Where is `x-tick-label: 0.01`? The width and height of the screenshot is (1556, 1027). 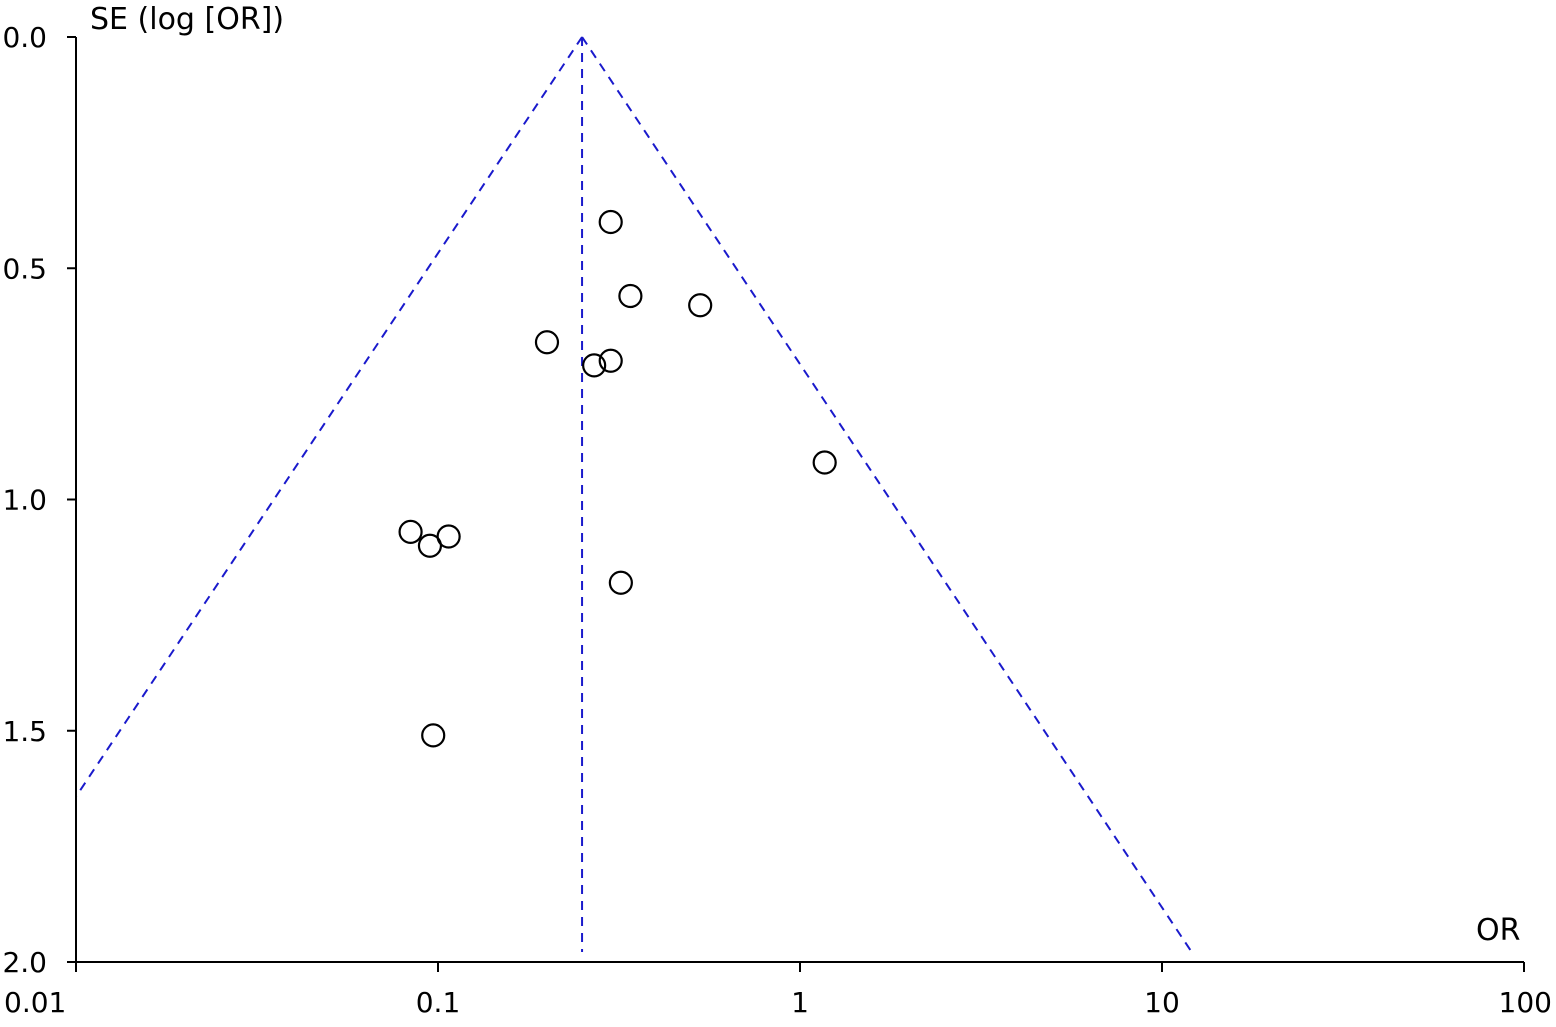 x-tick-label: 0.01 is located at coordinates (35, 1002).